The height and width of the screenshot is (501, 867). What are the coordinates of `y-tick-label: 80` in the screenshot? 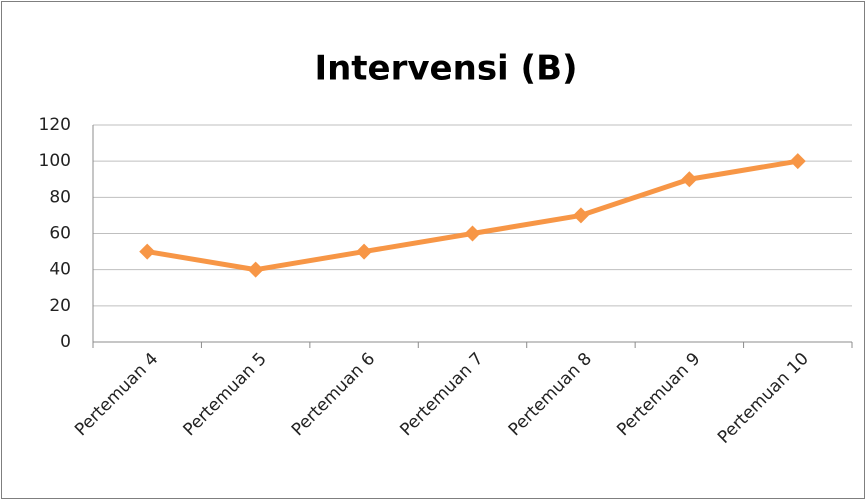 It's located at (60, 197).